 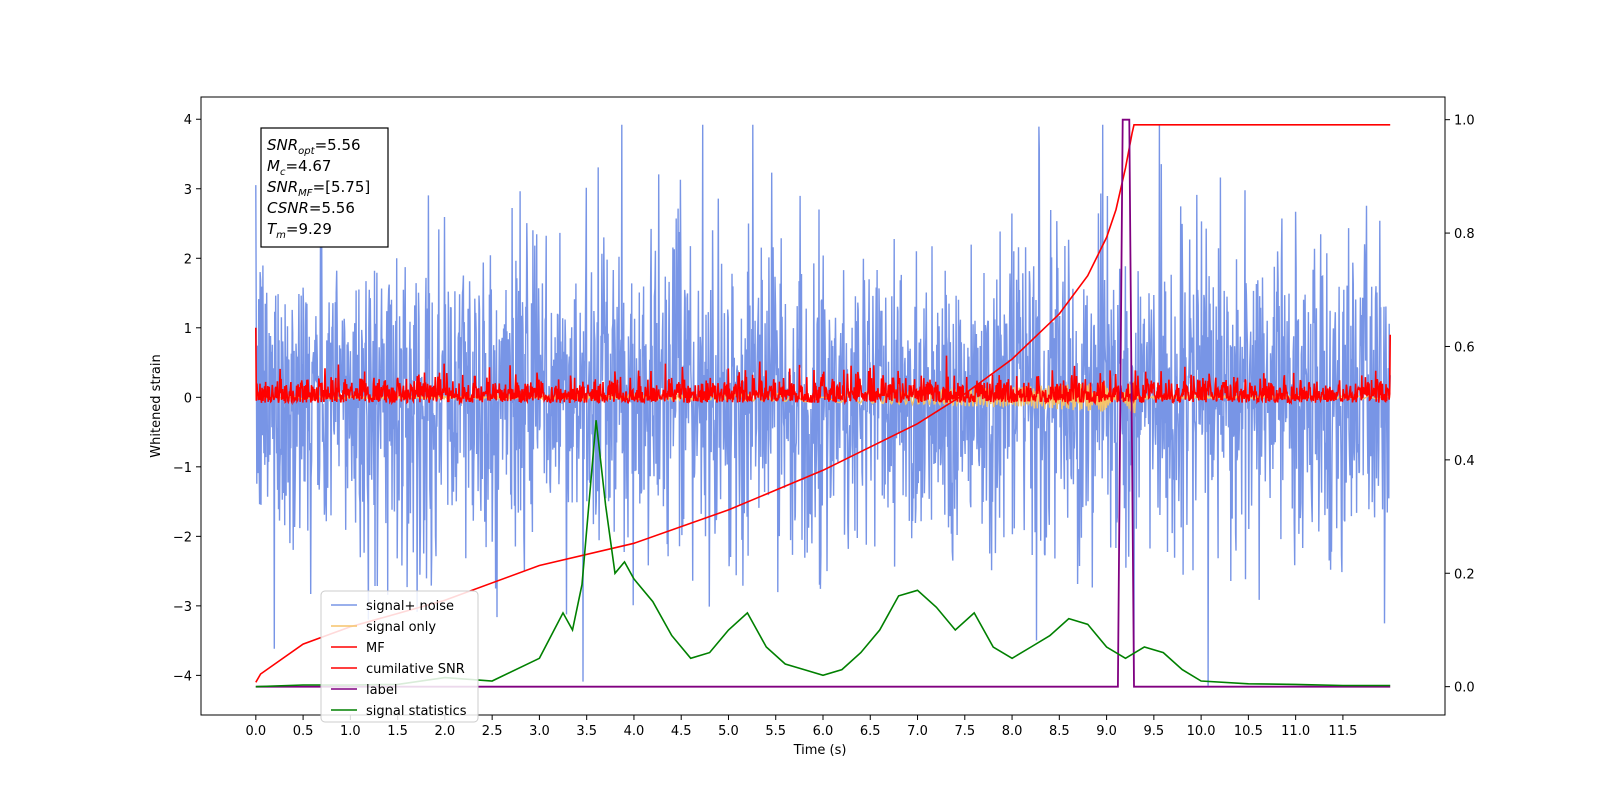 What do you see at coordinates (728, 731) in the screenshot?
I see `x-tick-label: 5.0` at bounding box center [728, 731].